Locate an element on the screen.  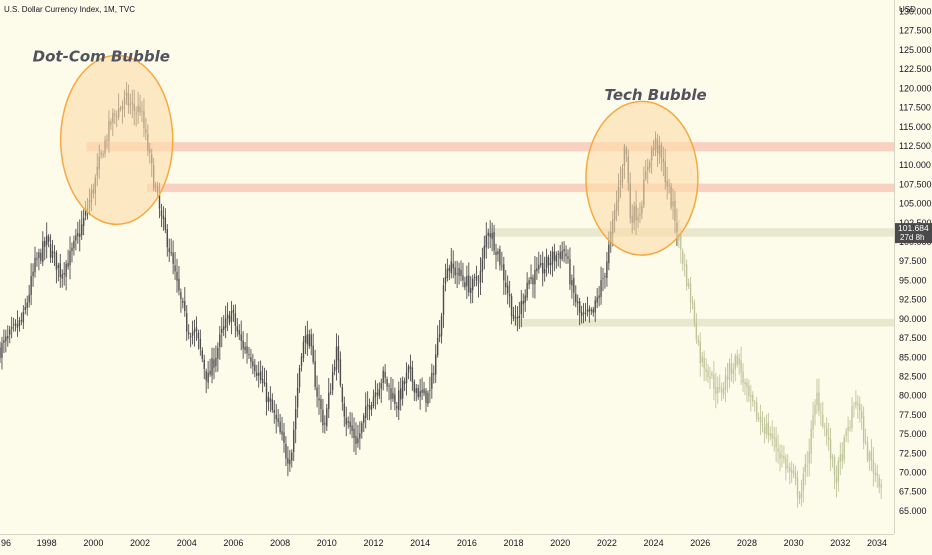
x-tick-label: 2000 is located at coordinates (93, 543).